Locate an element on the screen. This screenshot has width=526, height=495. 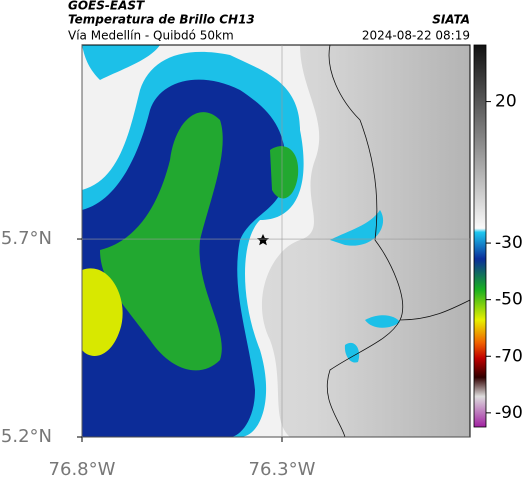
y-tick-label: 5.7°N is located at coordinates (26, 238).